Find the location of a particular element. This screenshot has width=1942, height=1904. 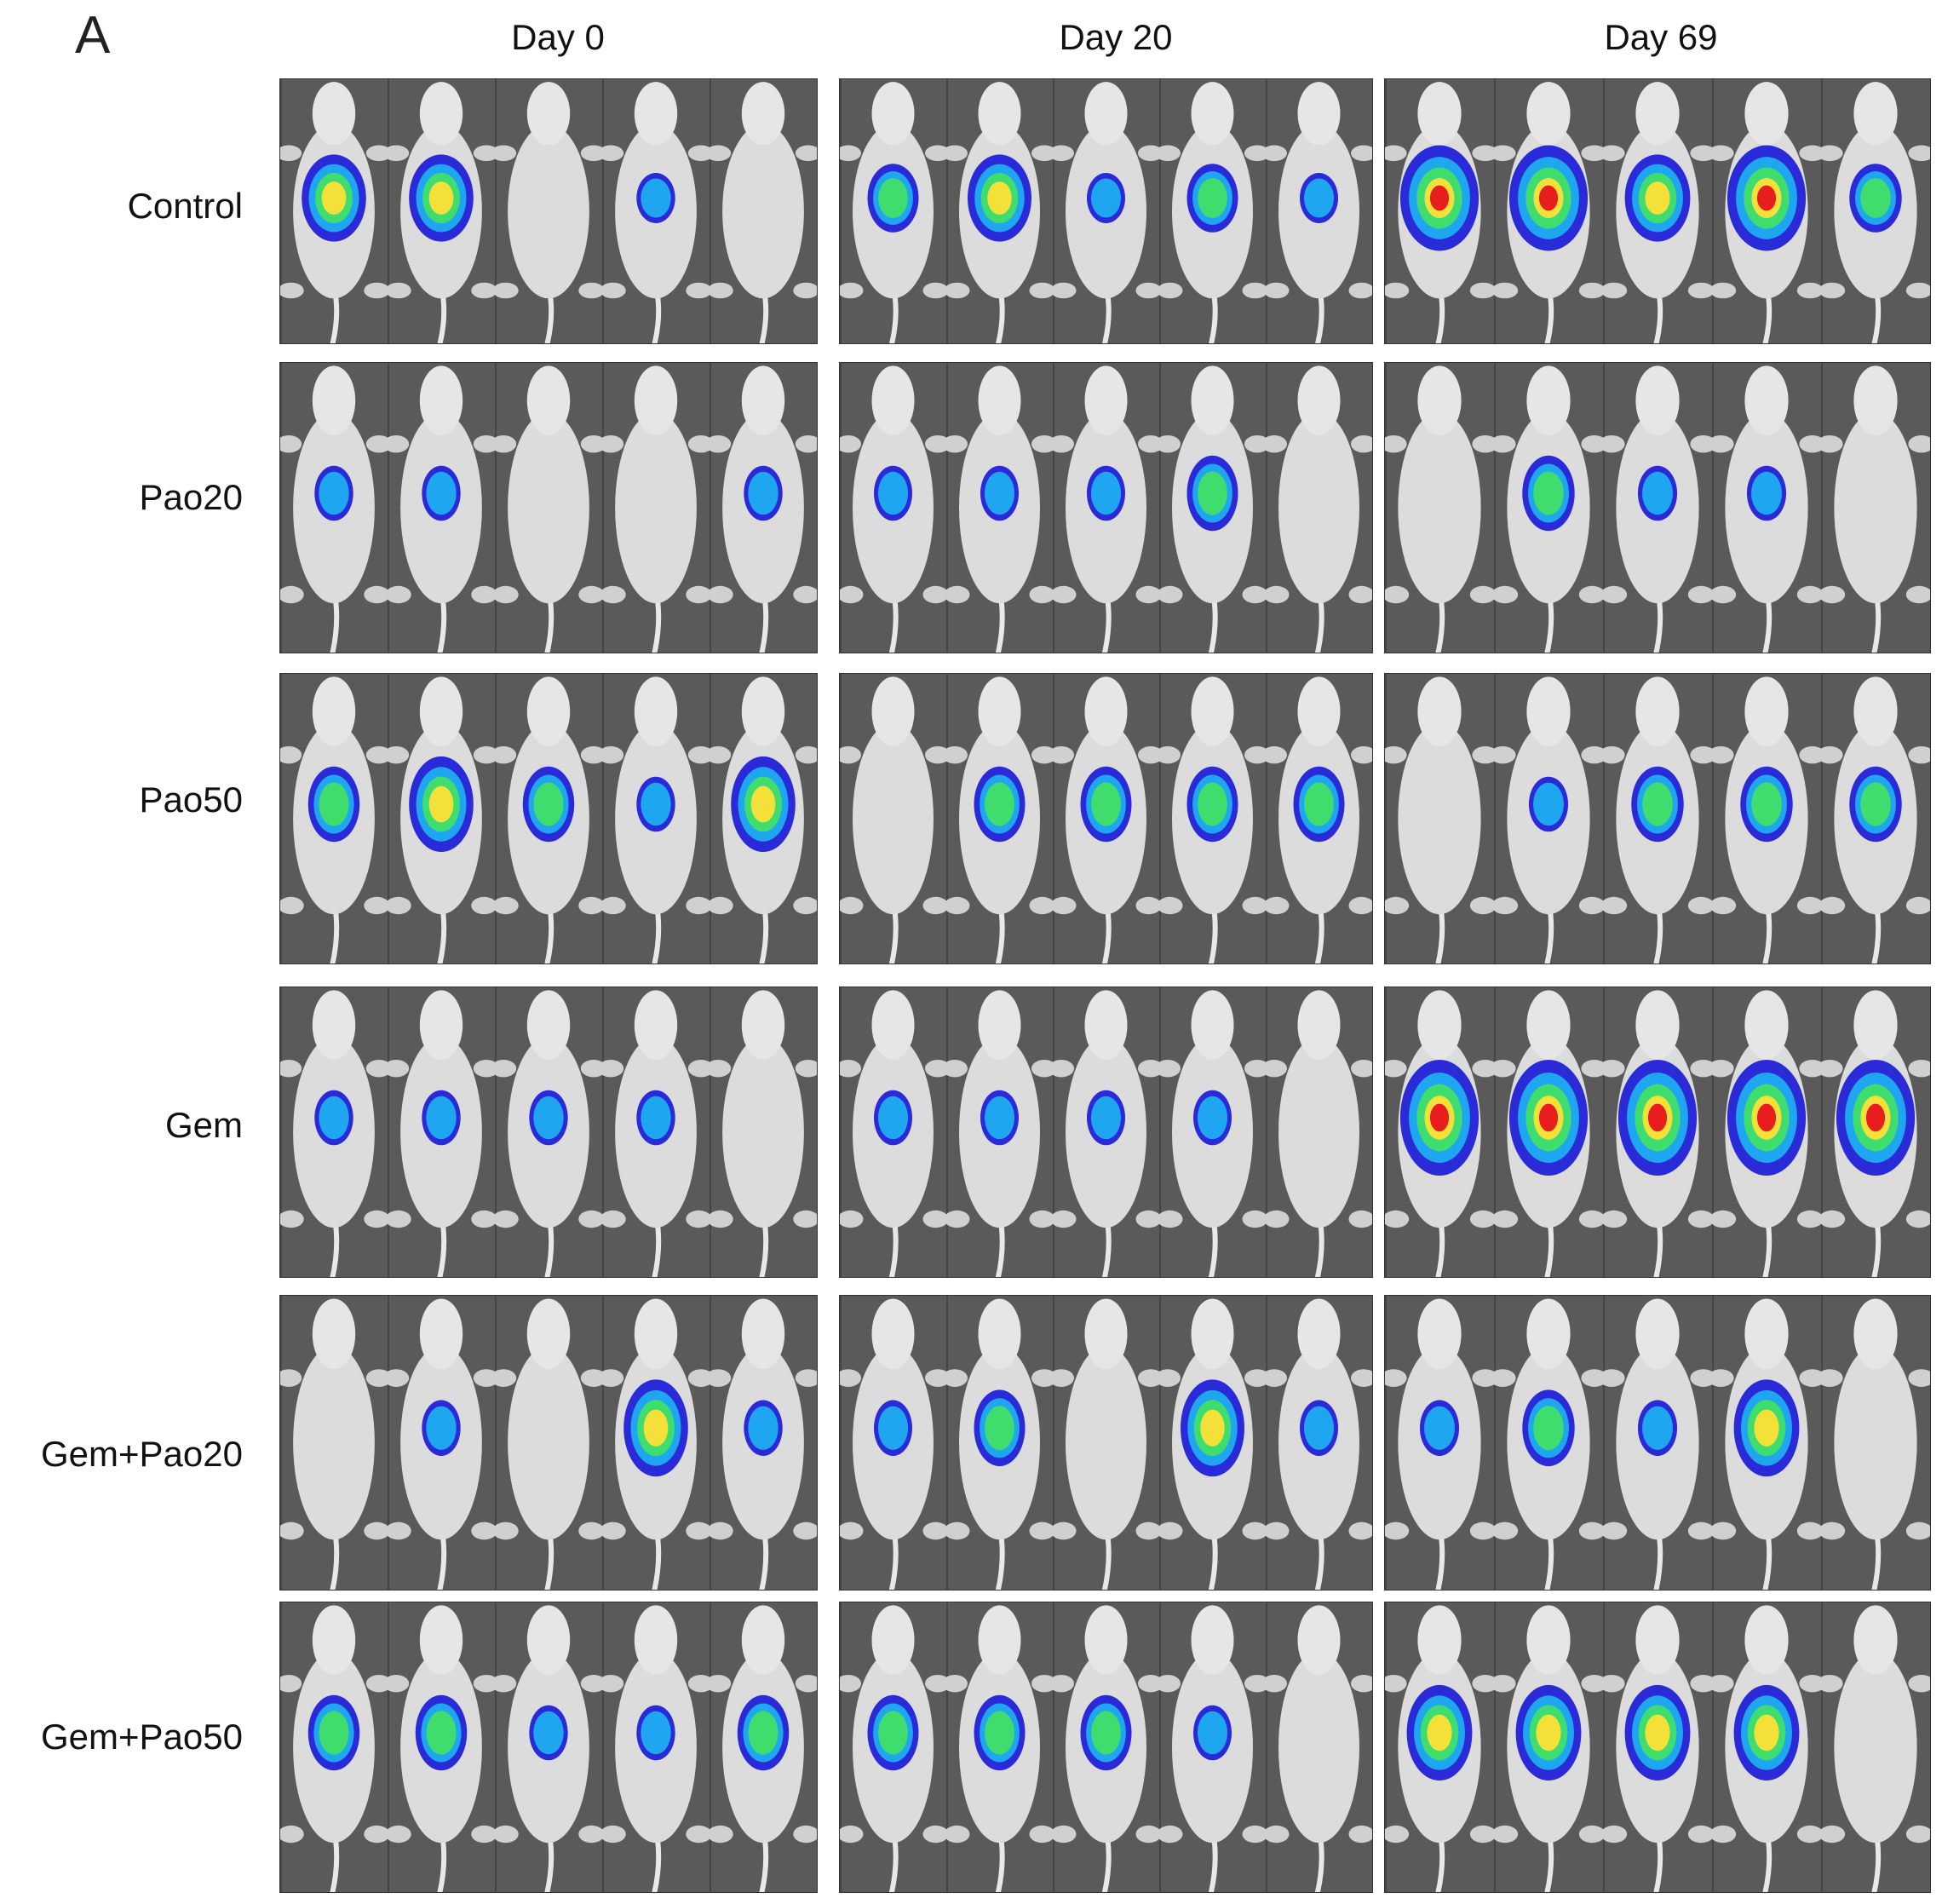

column-header-day-69: Day 69 is located at coordinates (1661, 37).